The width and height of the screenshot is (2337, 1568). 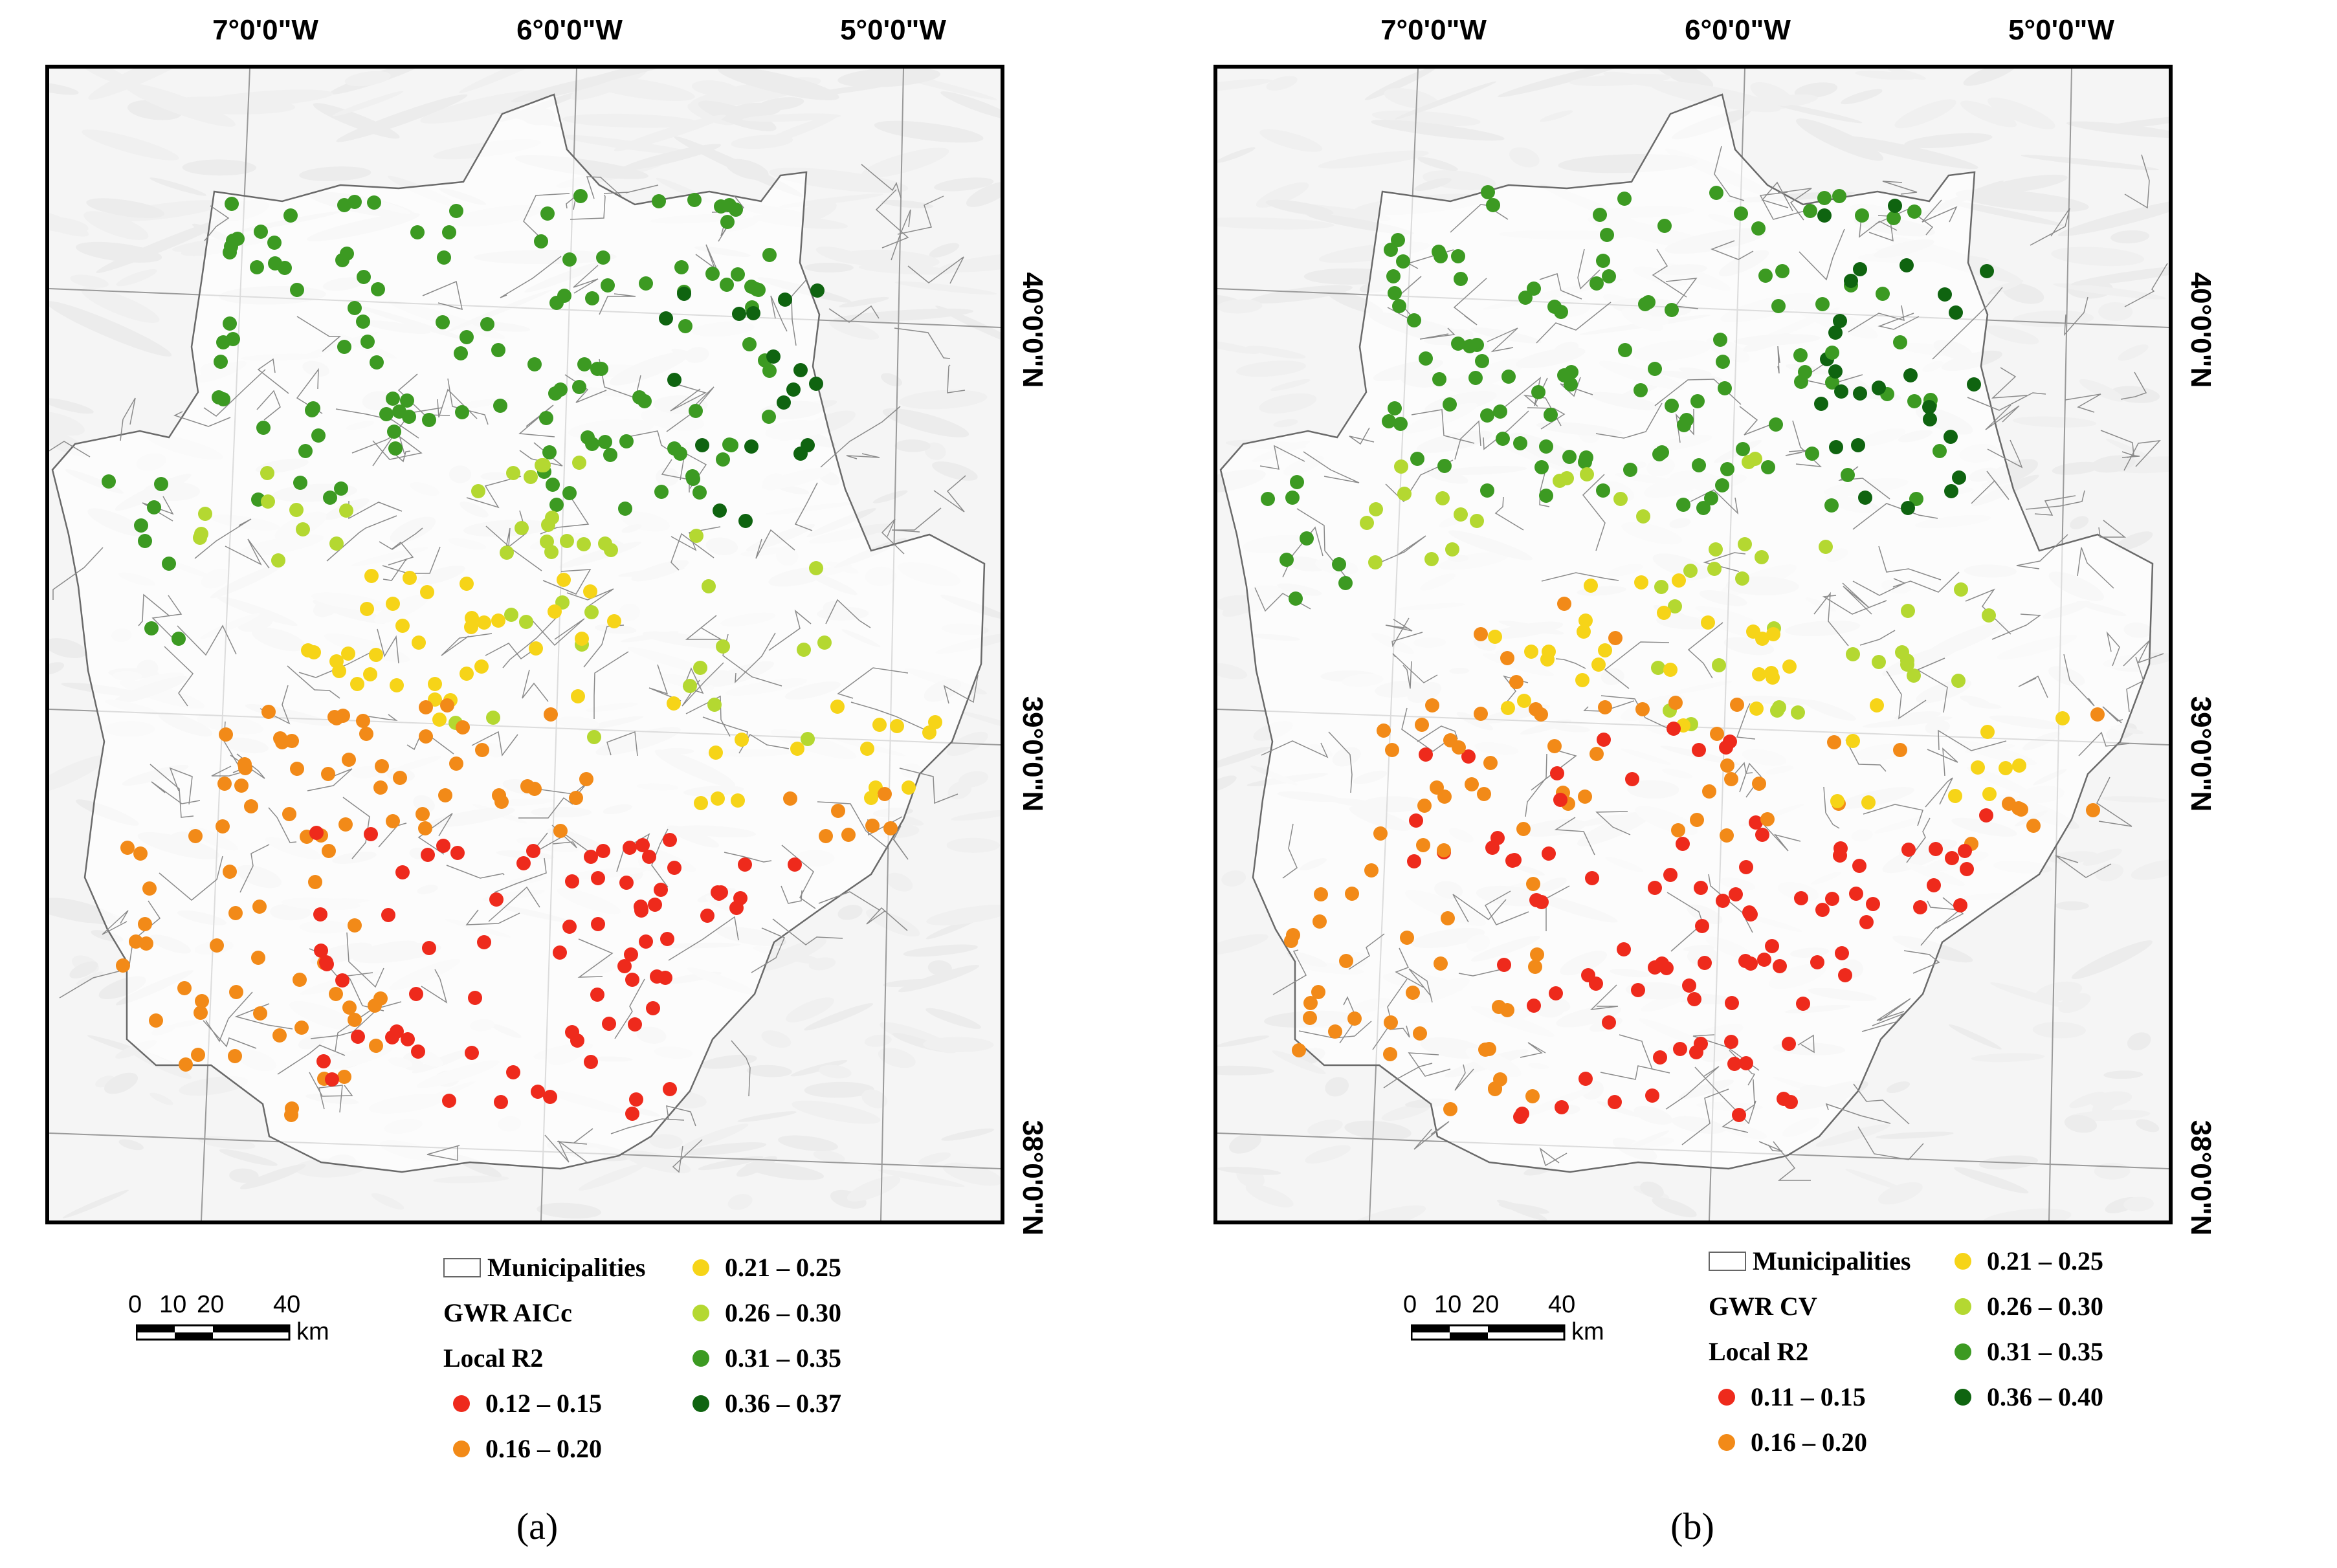 What do you see at coordinates (893, 30) in the screenshot?
I see `longitude-label-5w: 5°0'0"W` at bounding box center [893, 30].